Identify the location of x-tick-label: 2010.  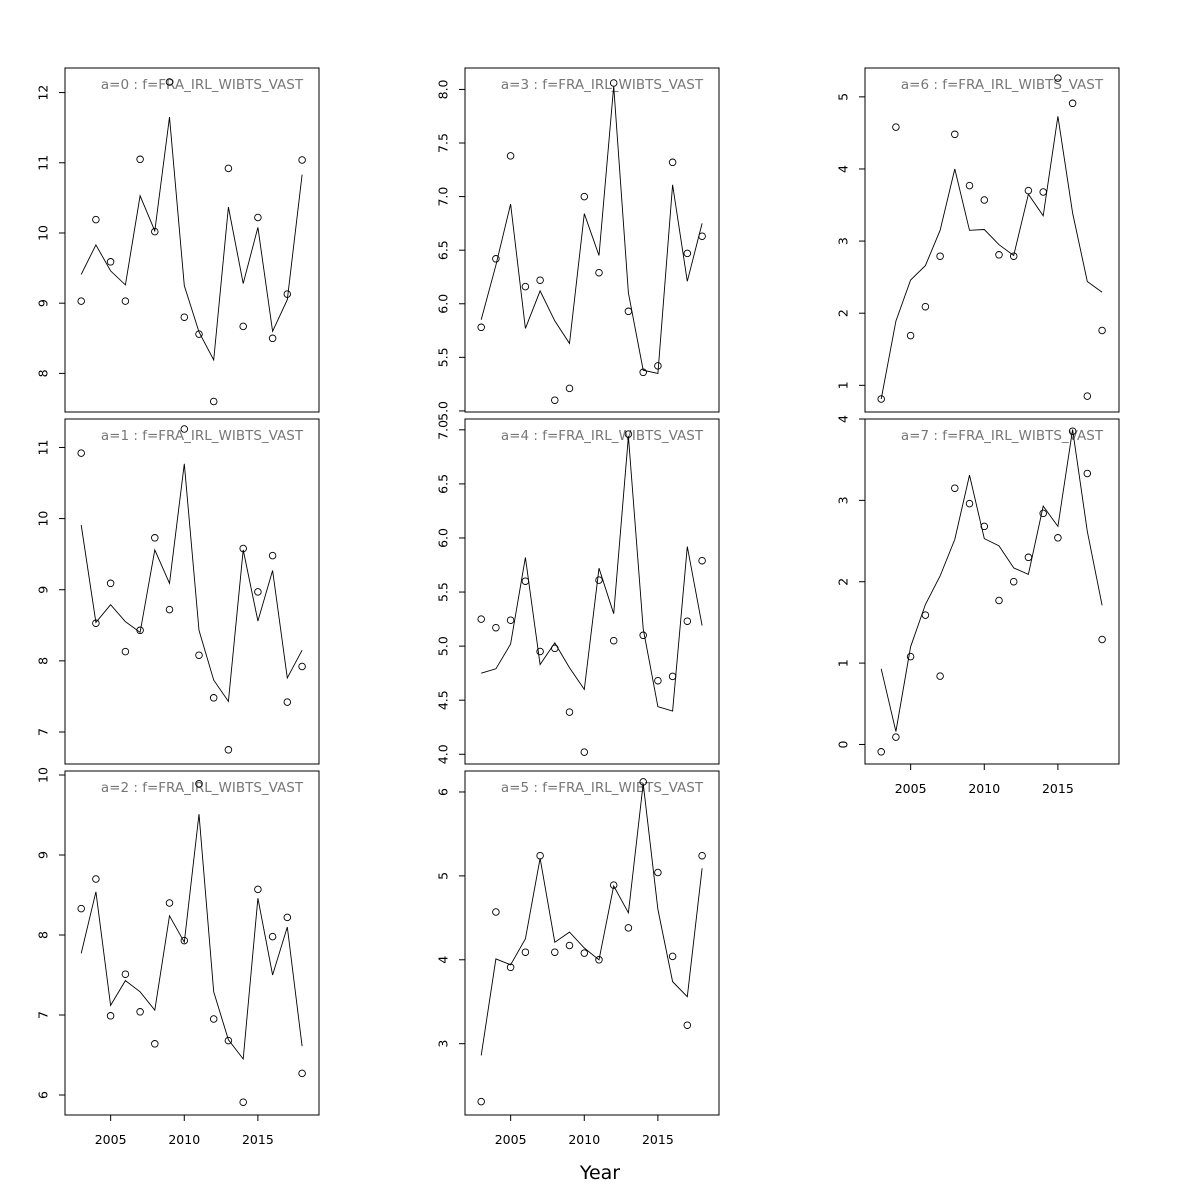
(984, 788).